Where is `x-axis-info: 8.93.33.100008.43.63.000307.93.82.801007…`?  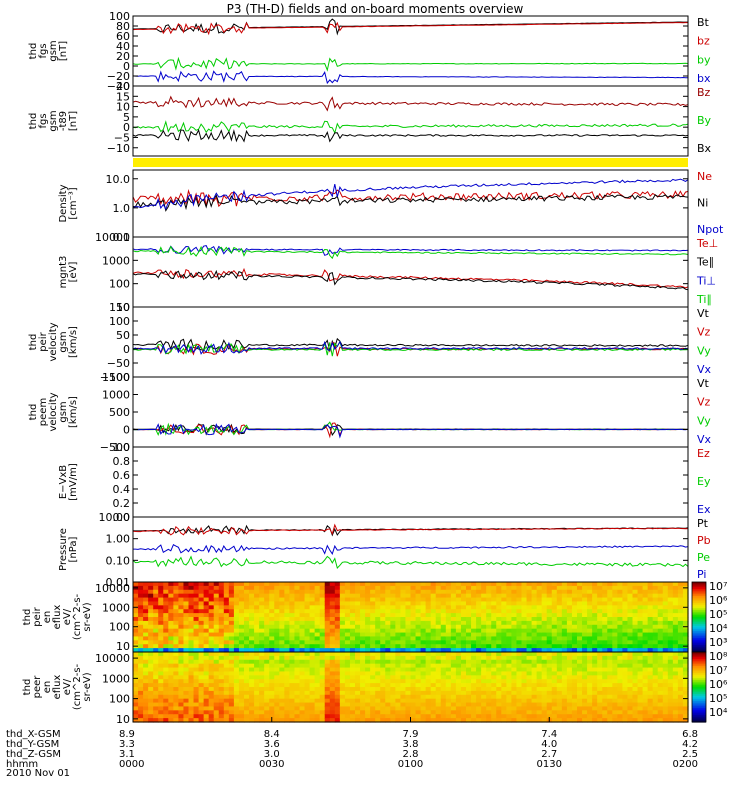
x-axis-info: 8.93.33.100008.43.63.000307.93.82.801007… is located at coordinates (352, 743).